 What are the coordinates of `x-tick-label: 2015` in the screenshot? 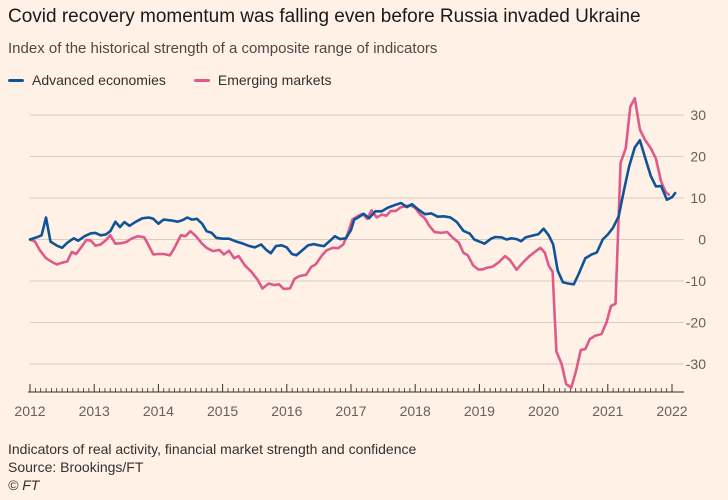 It's located at (222, 411).